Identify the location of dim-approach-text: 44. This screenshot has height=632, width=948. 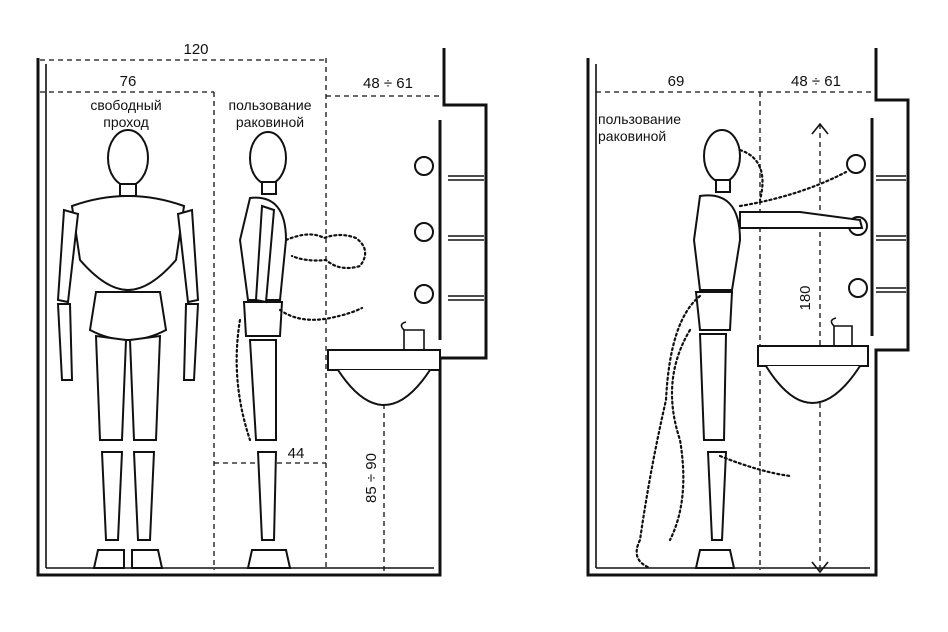
(296, 453).